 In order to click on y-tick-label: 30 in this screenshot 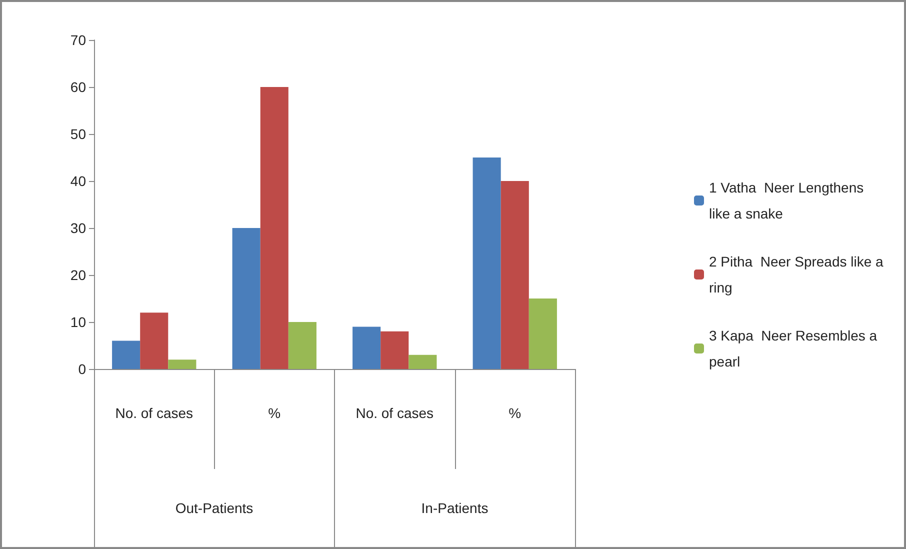, I will do `click(78, 228)`.